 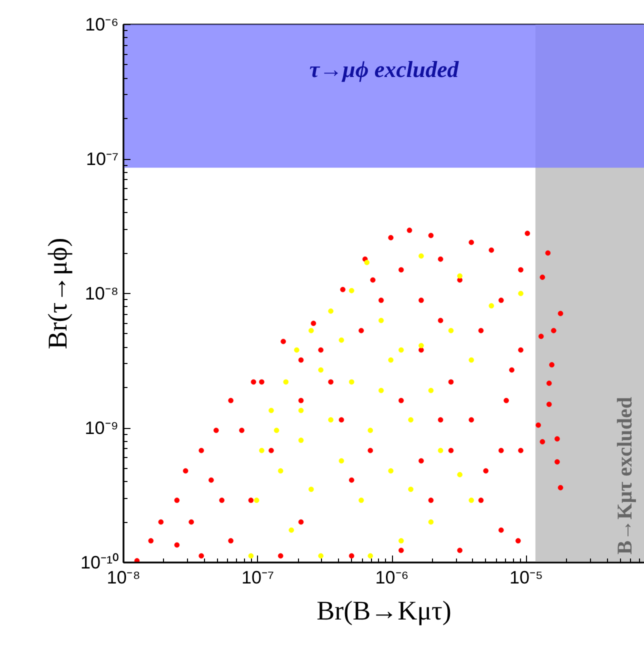 I want to click on band-label: B→Kμτ excluded, so click(x=624, y=475).